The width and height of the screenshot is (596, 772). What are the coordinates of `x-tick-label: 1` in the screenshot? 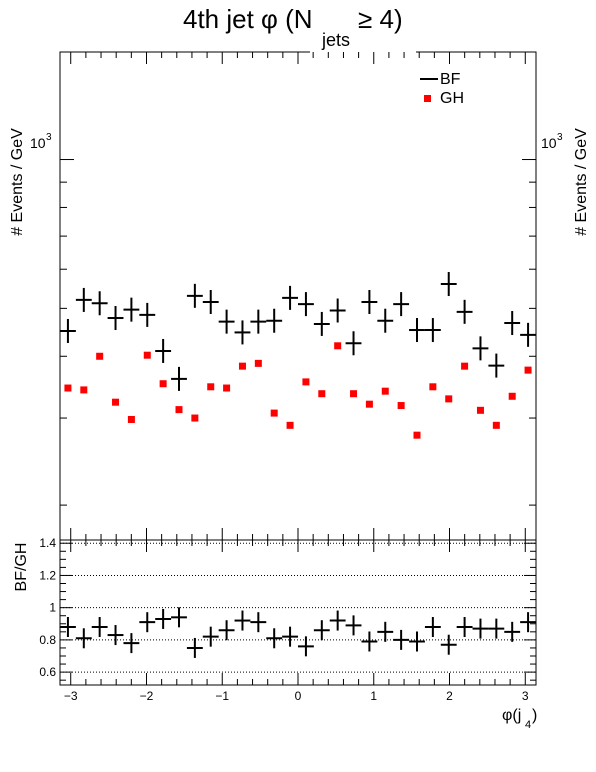 It's located at (373, 696).